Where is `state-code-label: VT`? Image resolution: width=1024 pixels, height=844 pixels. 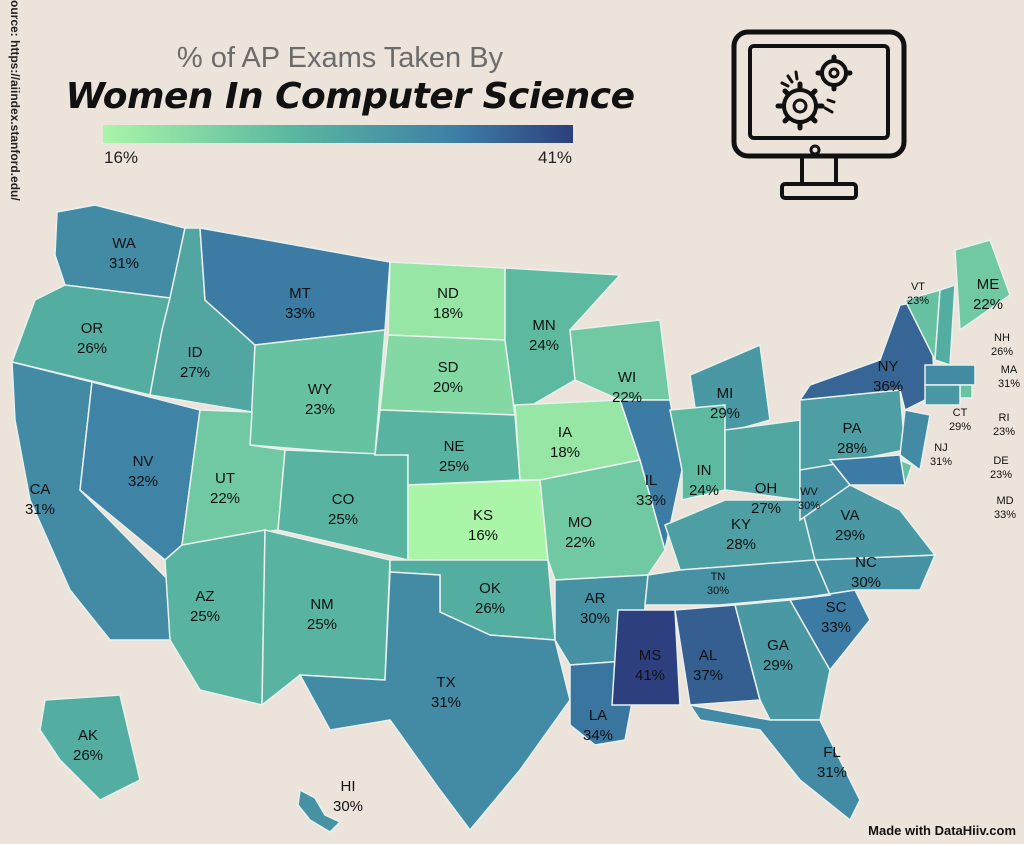
state-code-label: VT is located at coordinates (918, 287).